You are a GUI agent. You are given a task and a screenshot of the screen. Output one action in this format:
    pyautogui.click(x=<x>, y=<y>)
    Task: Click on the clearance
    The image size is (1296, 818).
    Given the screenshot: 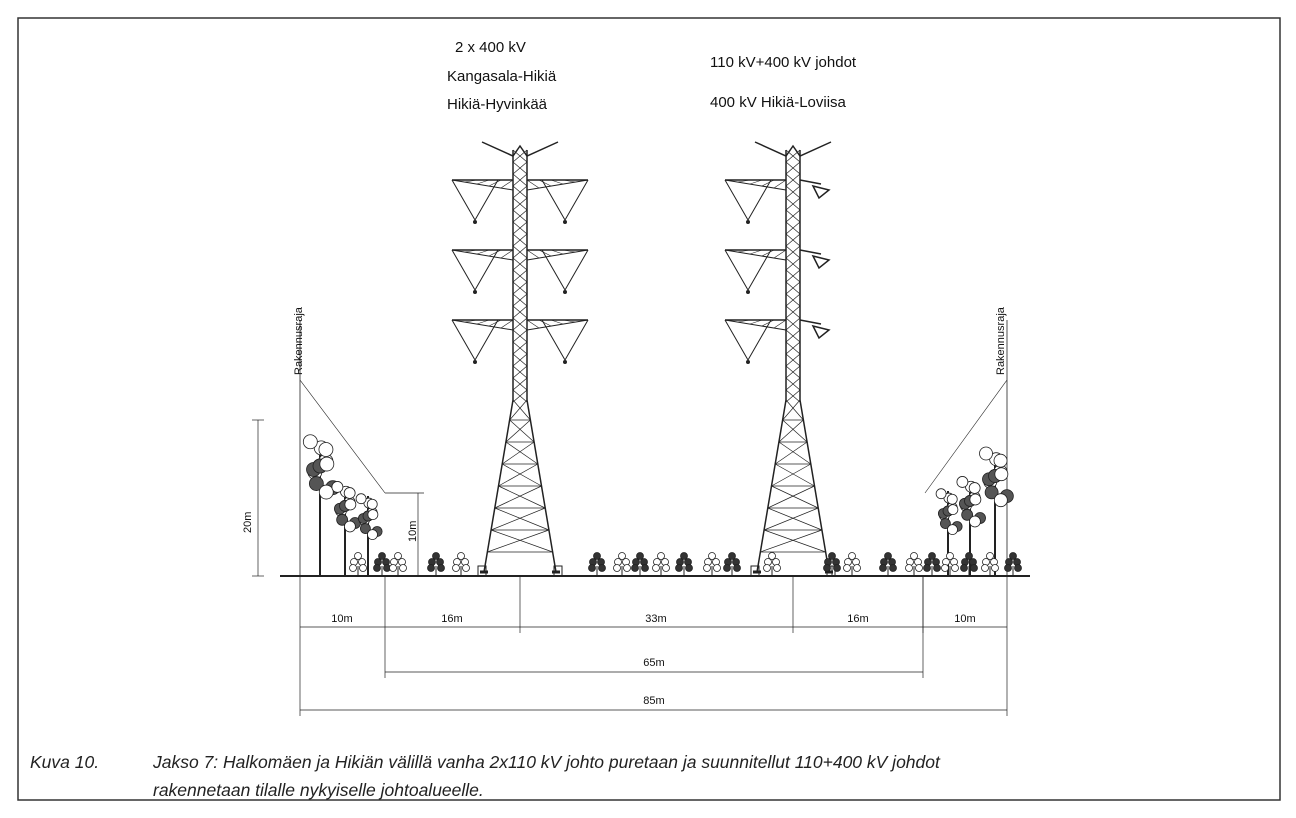 What is the action you would take?
    pyautogui.click(x=342, y=436)
    